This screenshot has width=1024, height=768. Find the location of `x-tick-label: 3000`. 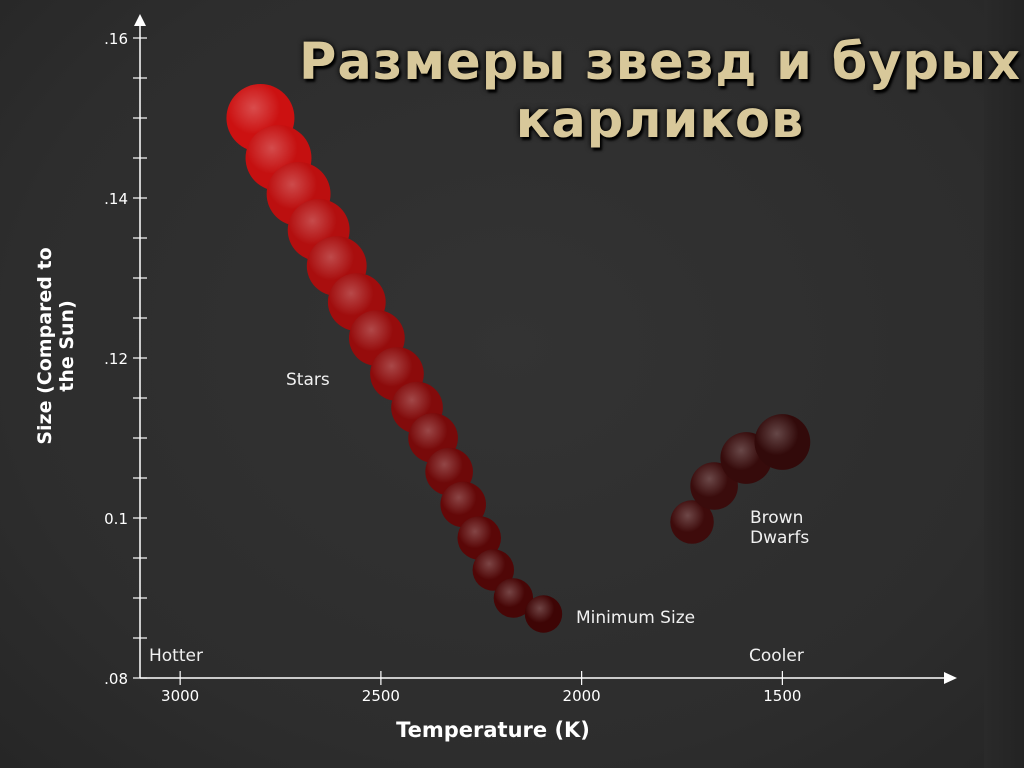

x-tick-label: 3000 is located at coordinates (180, 696).